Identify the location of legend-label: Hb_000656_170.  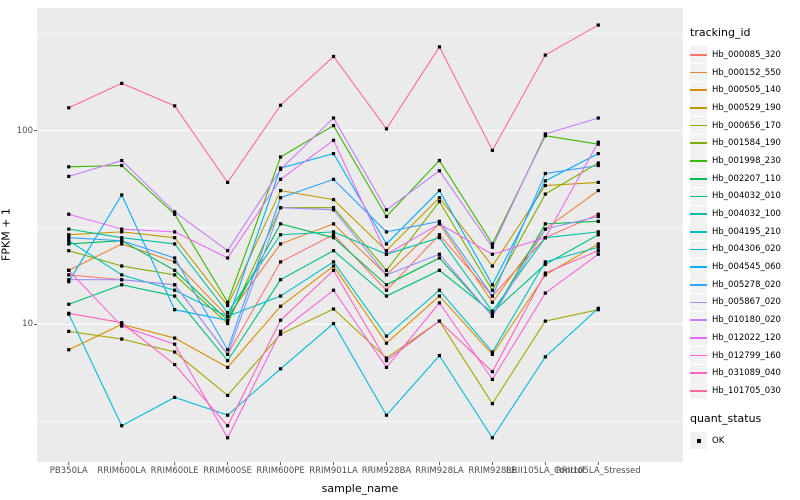
(746, 125).